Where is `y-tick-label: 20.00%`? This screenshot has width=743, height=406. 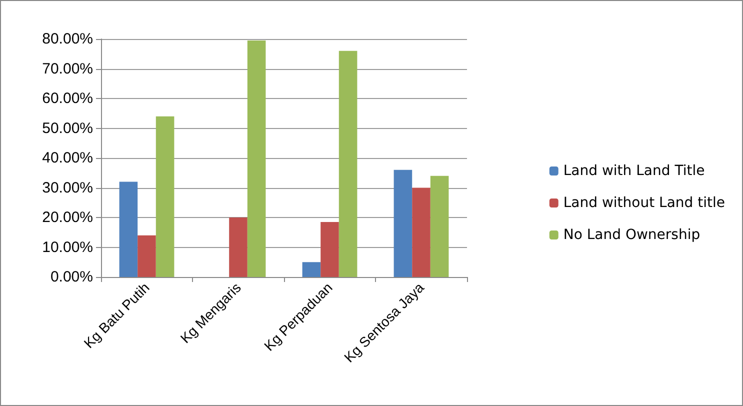 y-tick-label: 20.00% is located at coordinates (67, 217).